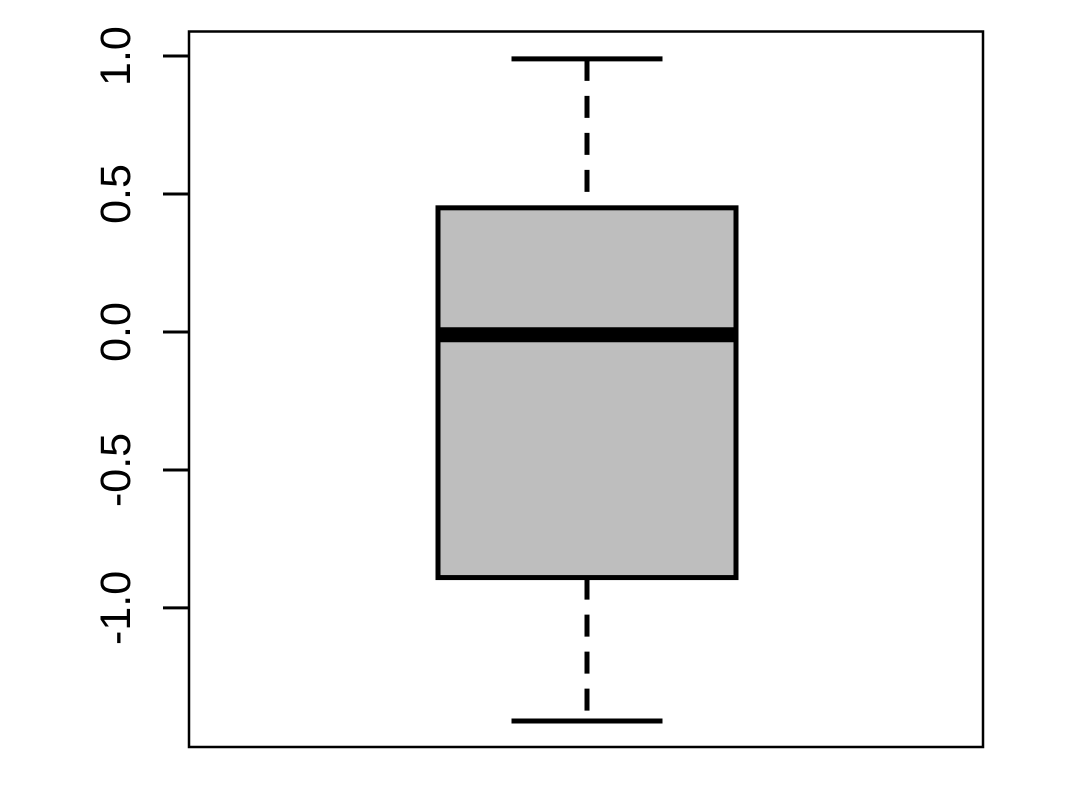  I want to click on box-iqr, so click(587, 393).